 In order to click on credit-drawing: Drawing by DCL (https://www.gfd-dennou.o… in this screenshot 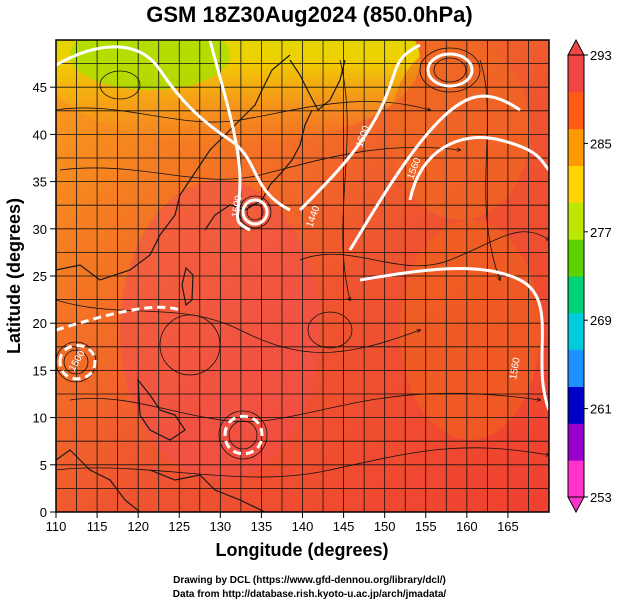, I will do `click(309, 580)`.